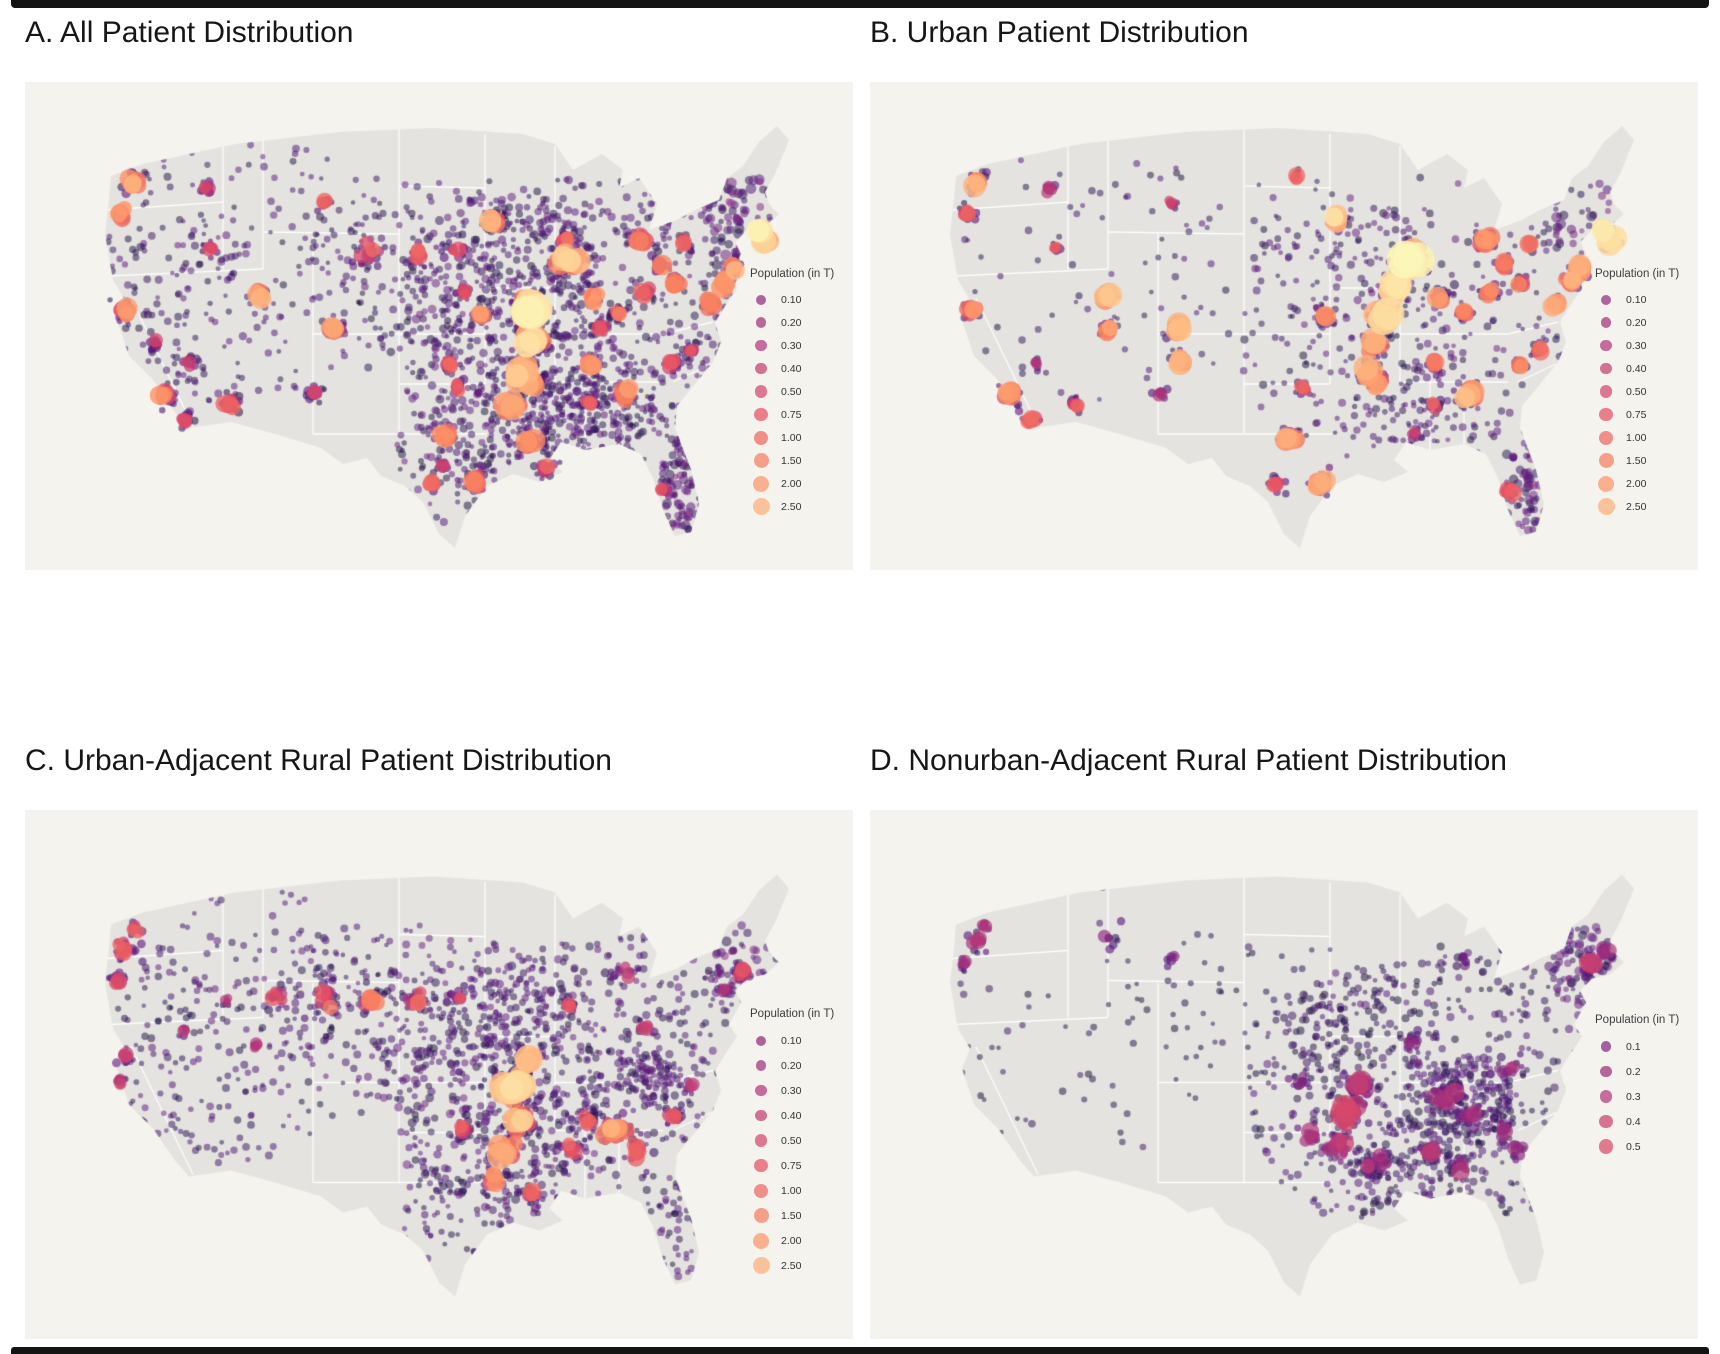  What do you see at coordinates (1632, 1046) in the screenshot?
I see `legend-row: 0.1` at bounding box center [1632, 1046].